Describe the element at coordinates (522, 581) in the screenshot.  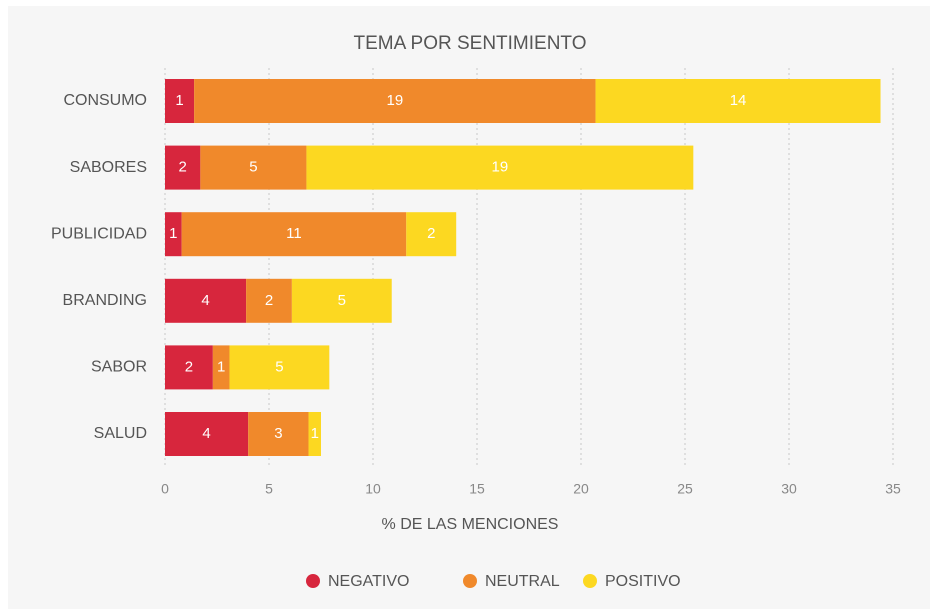
I see `legend-label: NEUTRAL` at that location.